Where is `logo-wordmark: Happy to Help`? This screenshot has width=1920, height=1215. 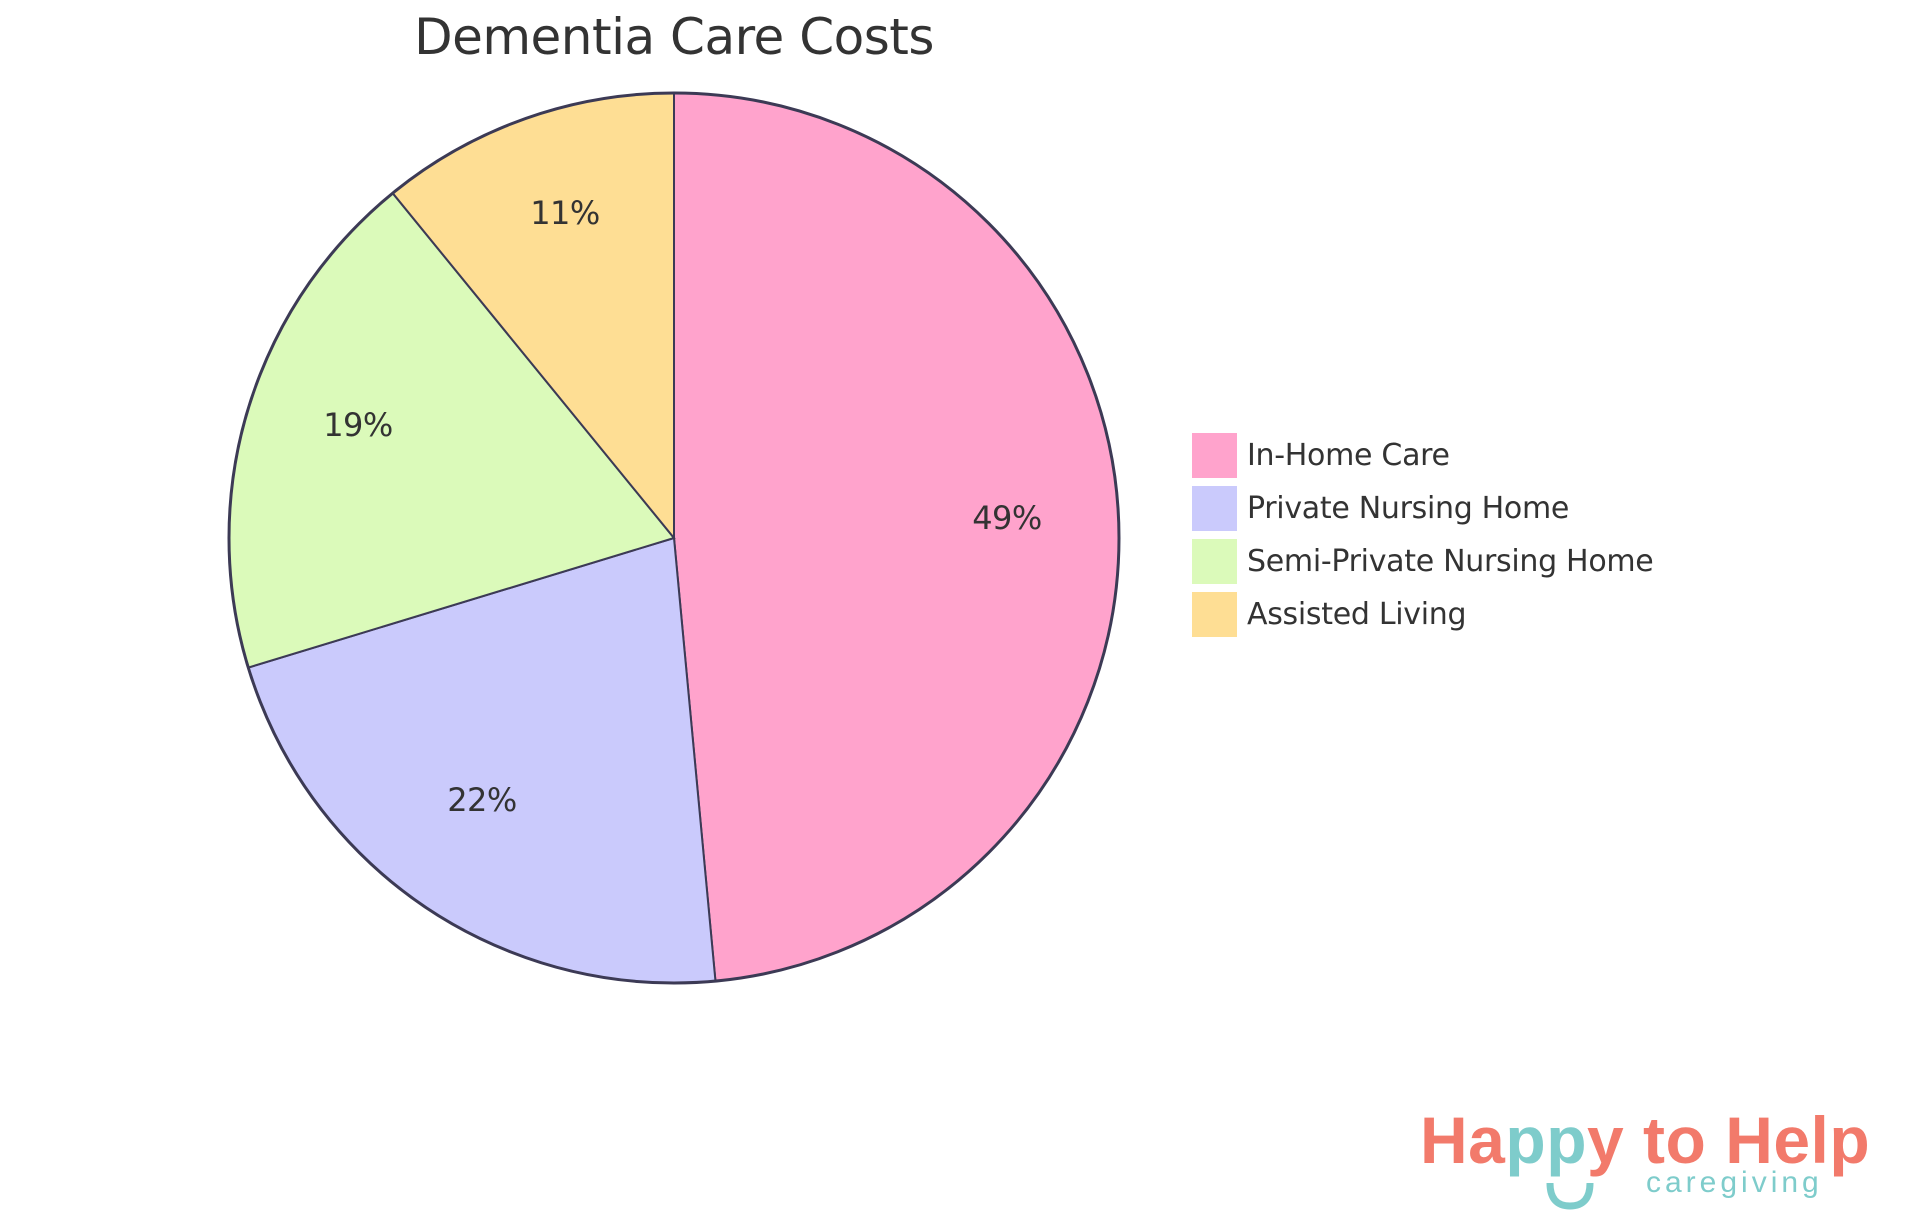 logo-wordmark: Happy to Help is located at coordinates (1645, 1140).